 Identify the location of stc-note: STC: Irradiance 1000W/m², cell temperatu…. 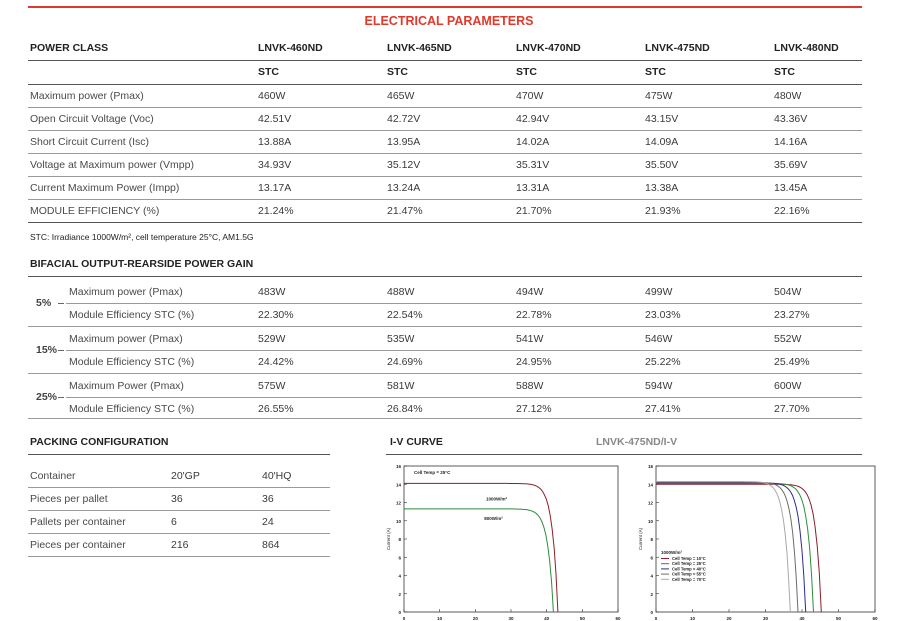
(142, 237).